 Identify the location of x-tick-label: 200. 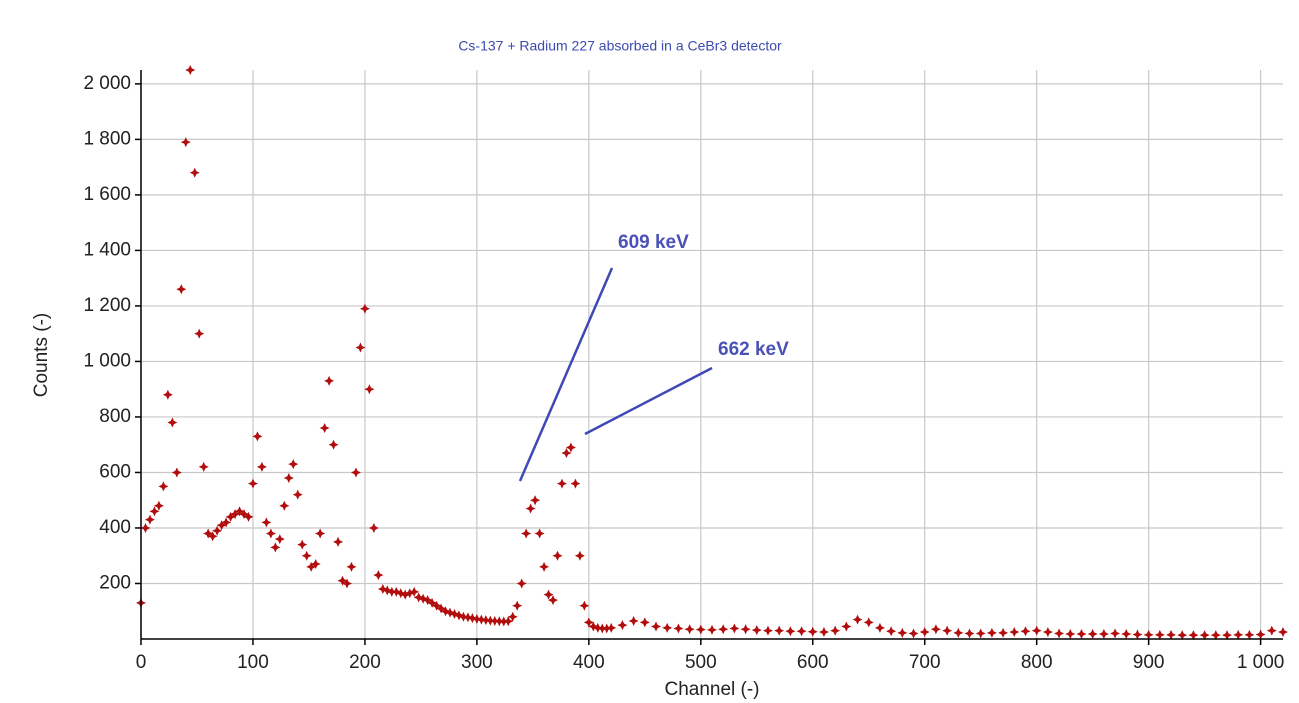
(365, 662).